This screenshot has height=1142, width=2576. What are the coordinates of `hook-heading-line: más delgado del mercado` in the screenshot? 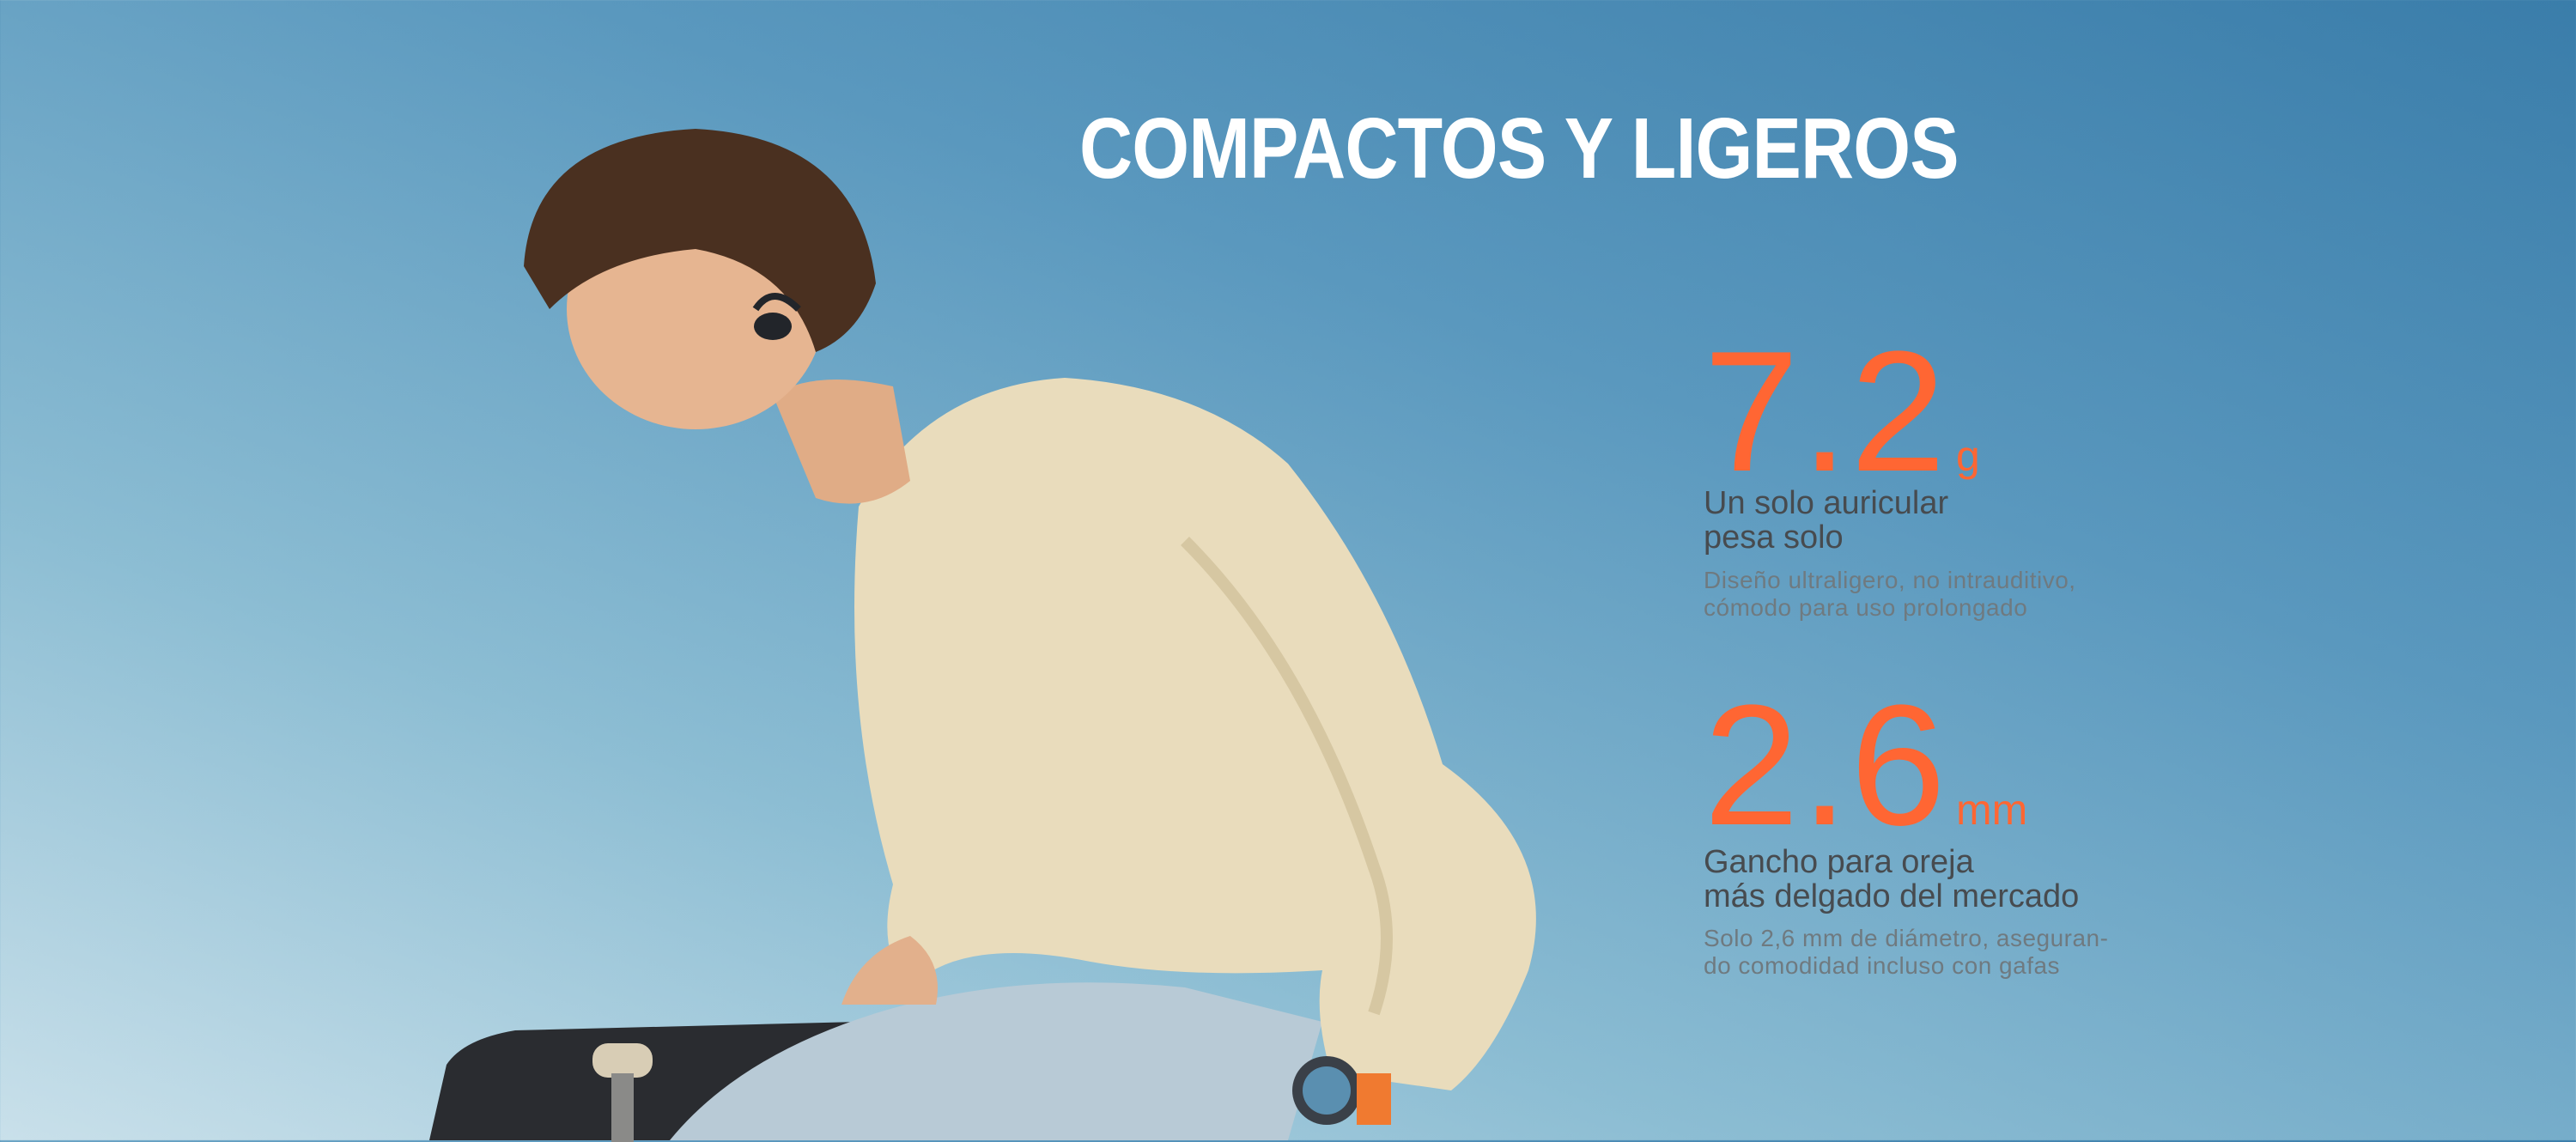 It's located at (1892, 896).